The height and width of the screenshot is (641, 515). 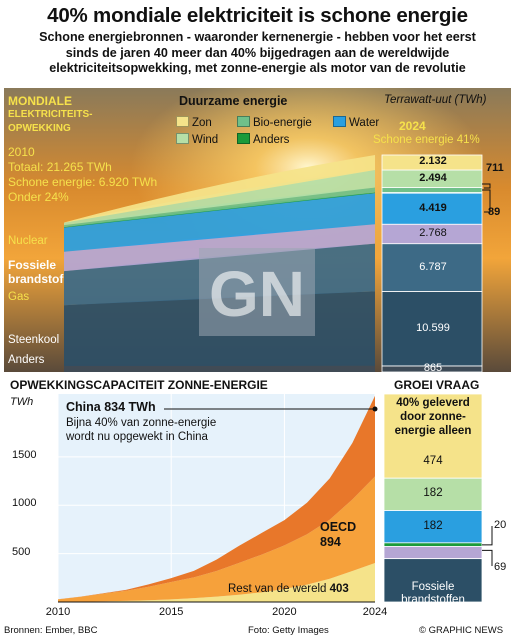 What do you see at coordinates (28, 241) in the screenshot?
I see `side-label-nuclear: Nuclear` at bounding box center [28, 241].